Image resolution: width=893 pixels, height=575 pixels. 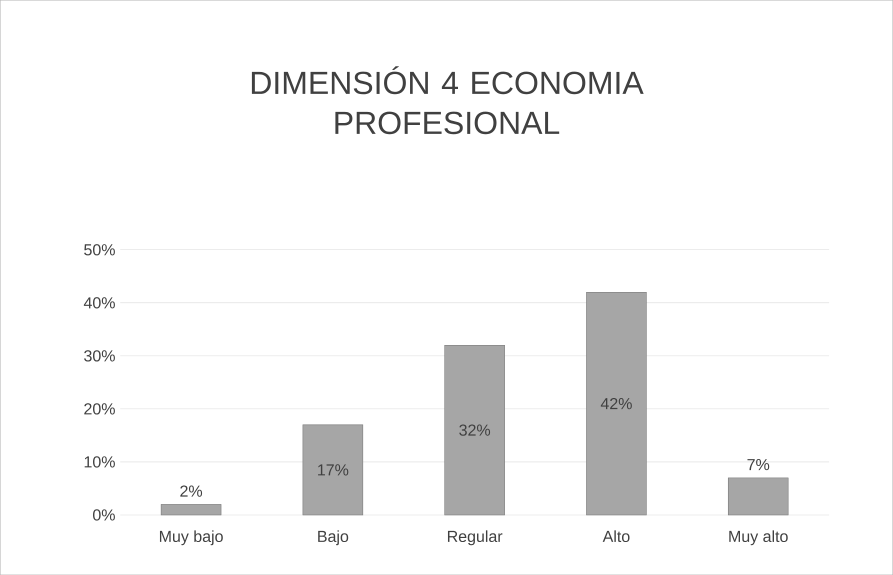 I want to click on data-label: 17%, so click(x=333, y=470).